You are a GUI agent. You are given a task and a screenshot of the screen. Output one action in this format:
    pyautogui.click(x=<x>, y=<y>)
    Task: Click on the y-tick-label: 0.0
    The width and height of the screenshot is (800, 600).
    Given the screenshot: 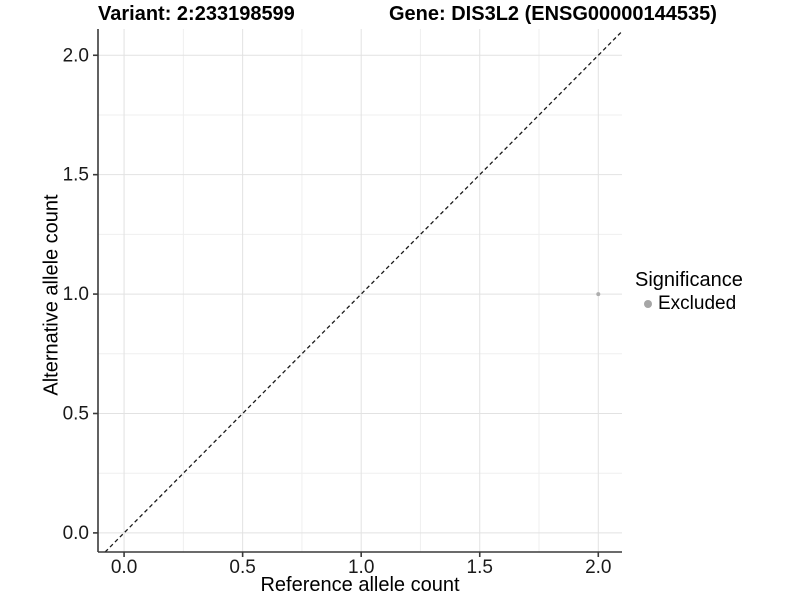 What is the action you would take?
    pyautogui.click(x=76, y=533)
    